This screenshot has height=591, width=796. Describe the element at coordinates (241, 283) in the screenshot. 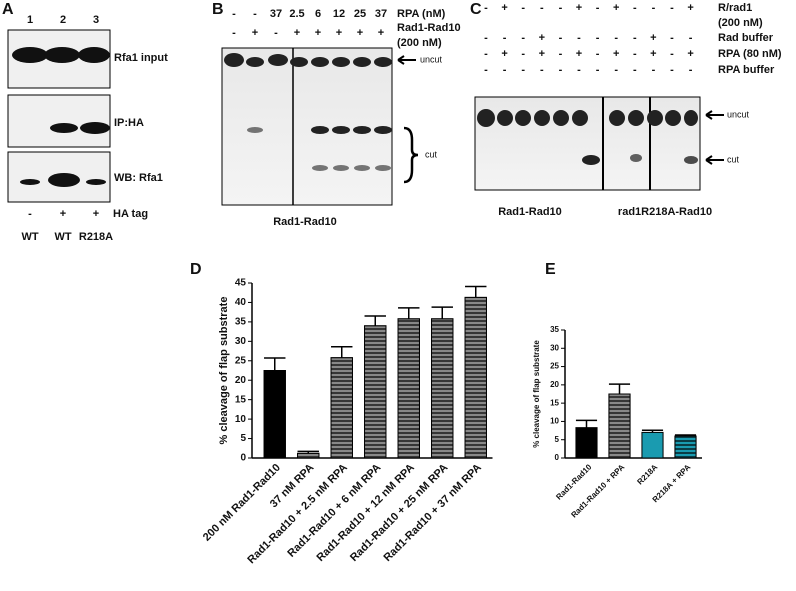

I see `y-tick-label: 45` at that location.